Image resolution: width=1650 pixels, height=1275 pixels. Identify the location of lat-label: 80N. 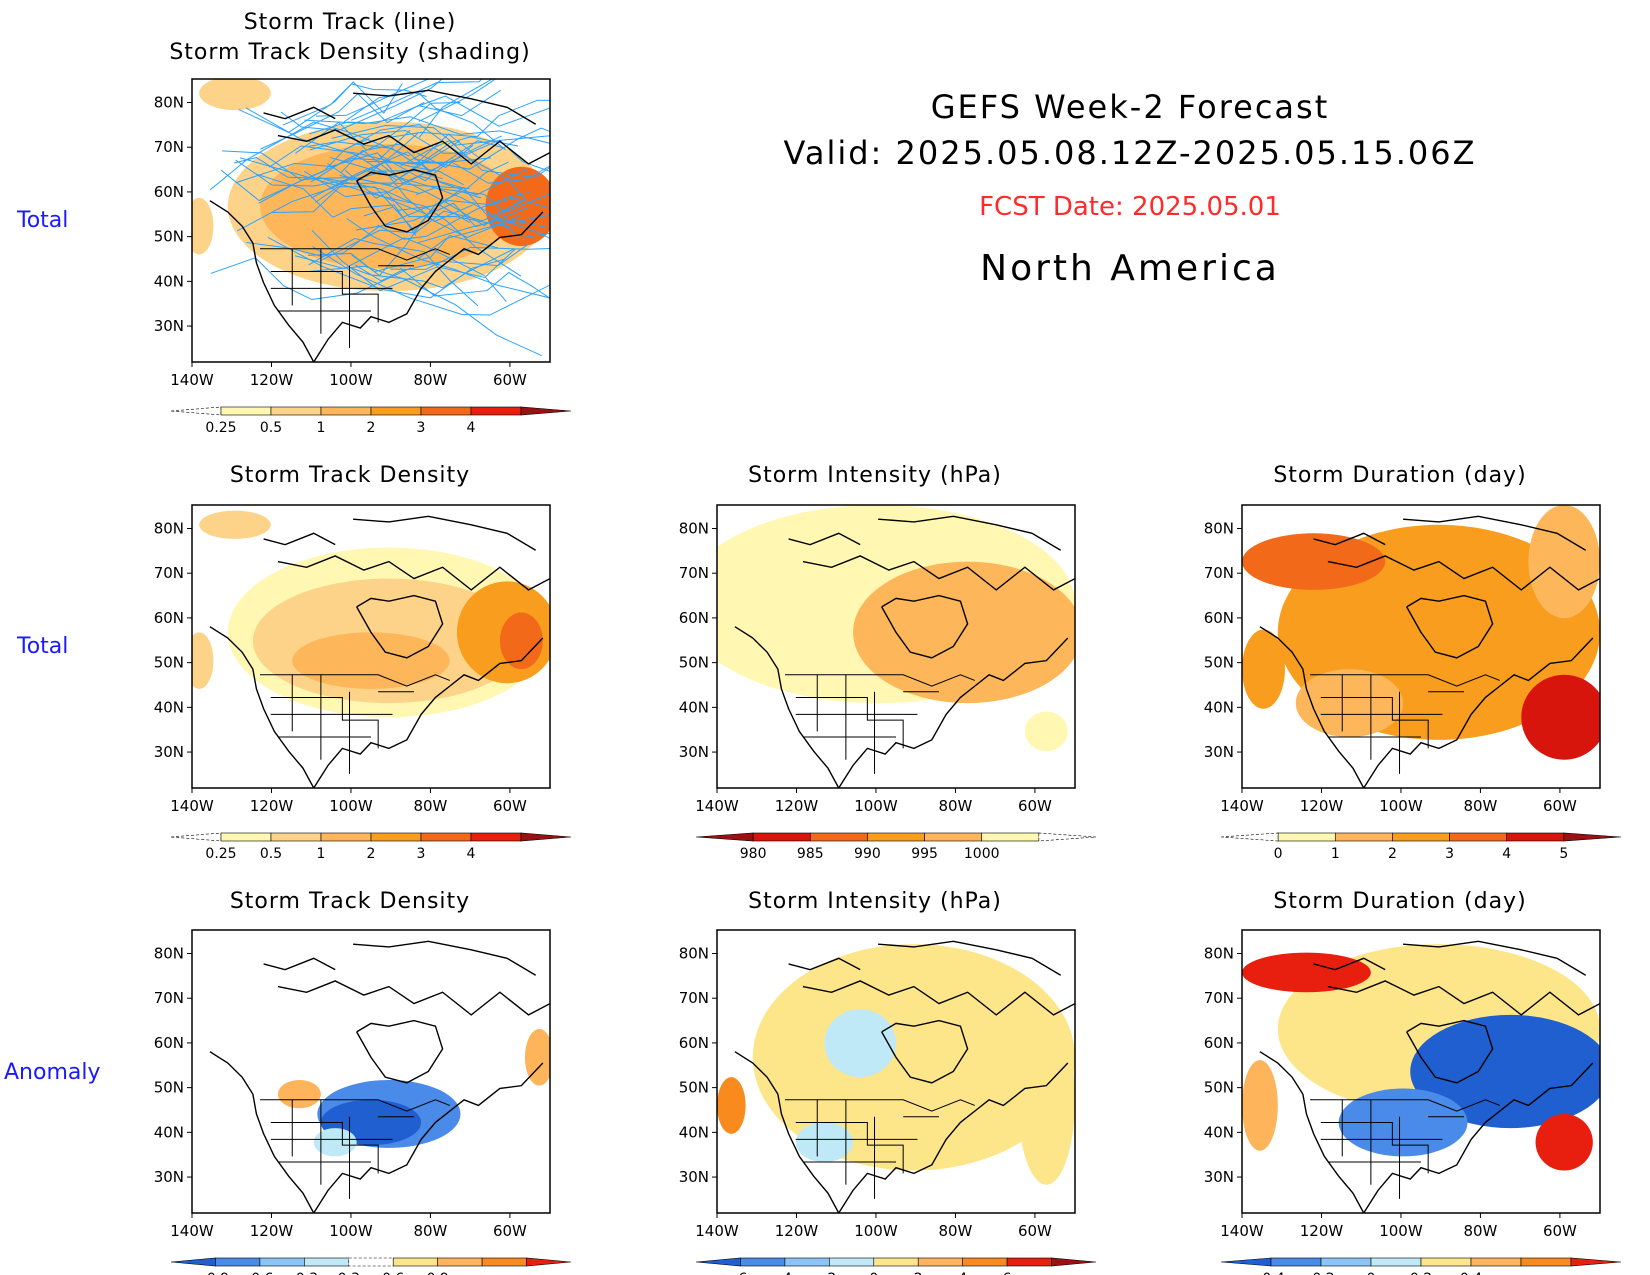
(169, 528).